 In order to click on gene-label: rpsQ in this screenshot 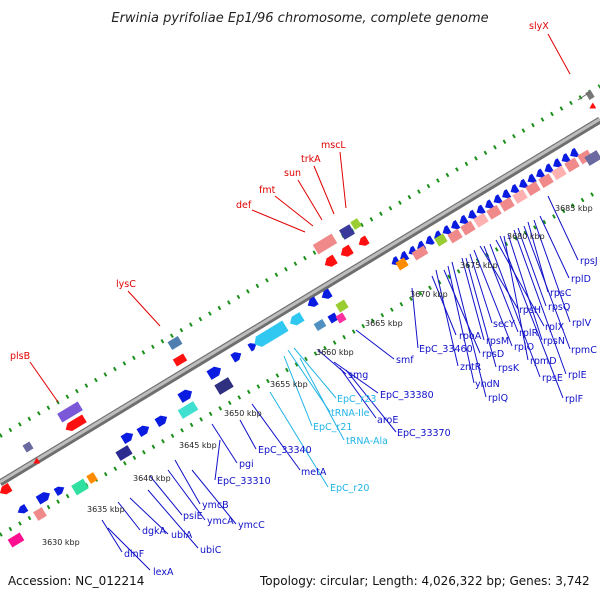, I will do `click(559, 307)`.